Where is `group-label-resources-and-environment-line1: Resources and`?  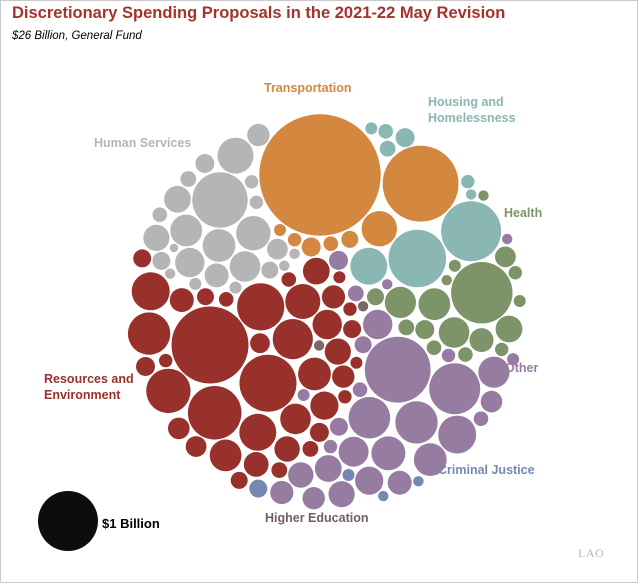 group-label-resources-and-environment-line1: Resources and is located at coordinates (89, 379).